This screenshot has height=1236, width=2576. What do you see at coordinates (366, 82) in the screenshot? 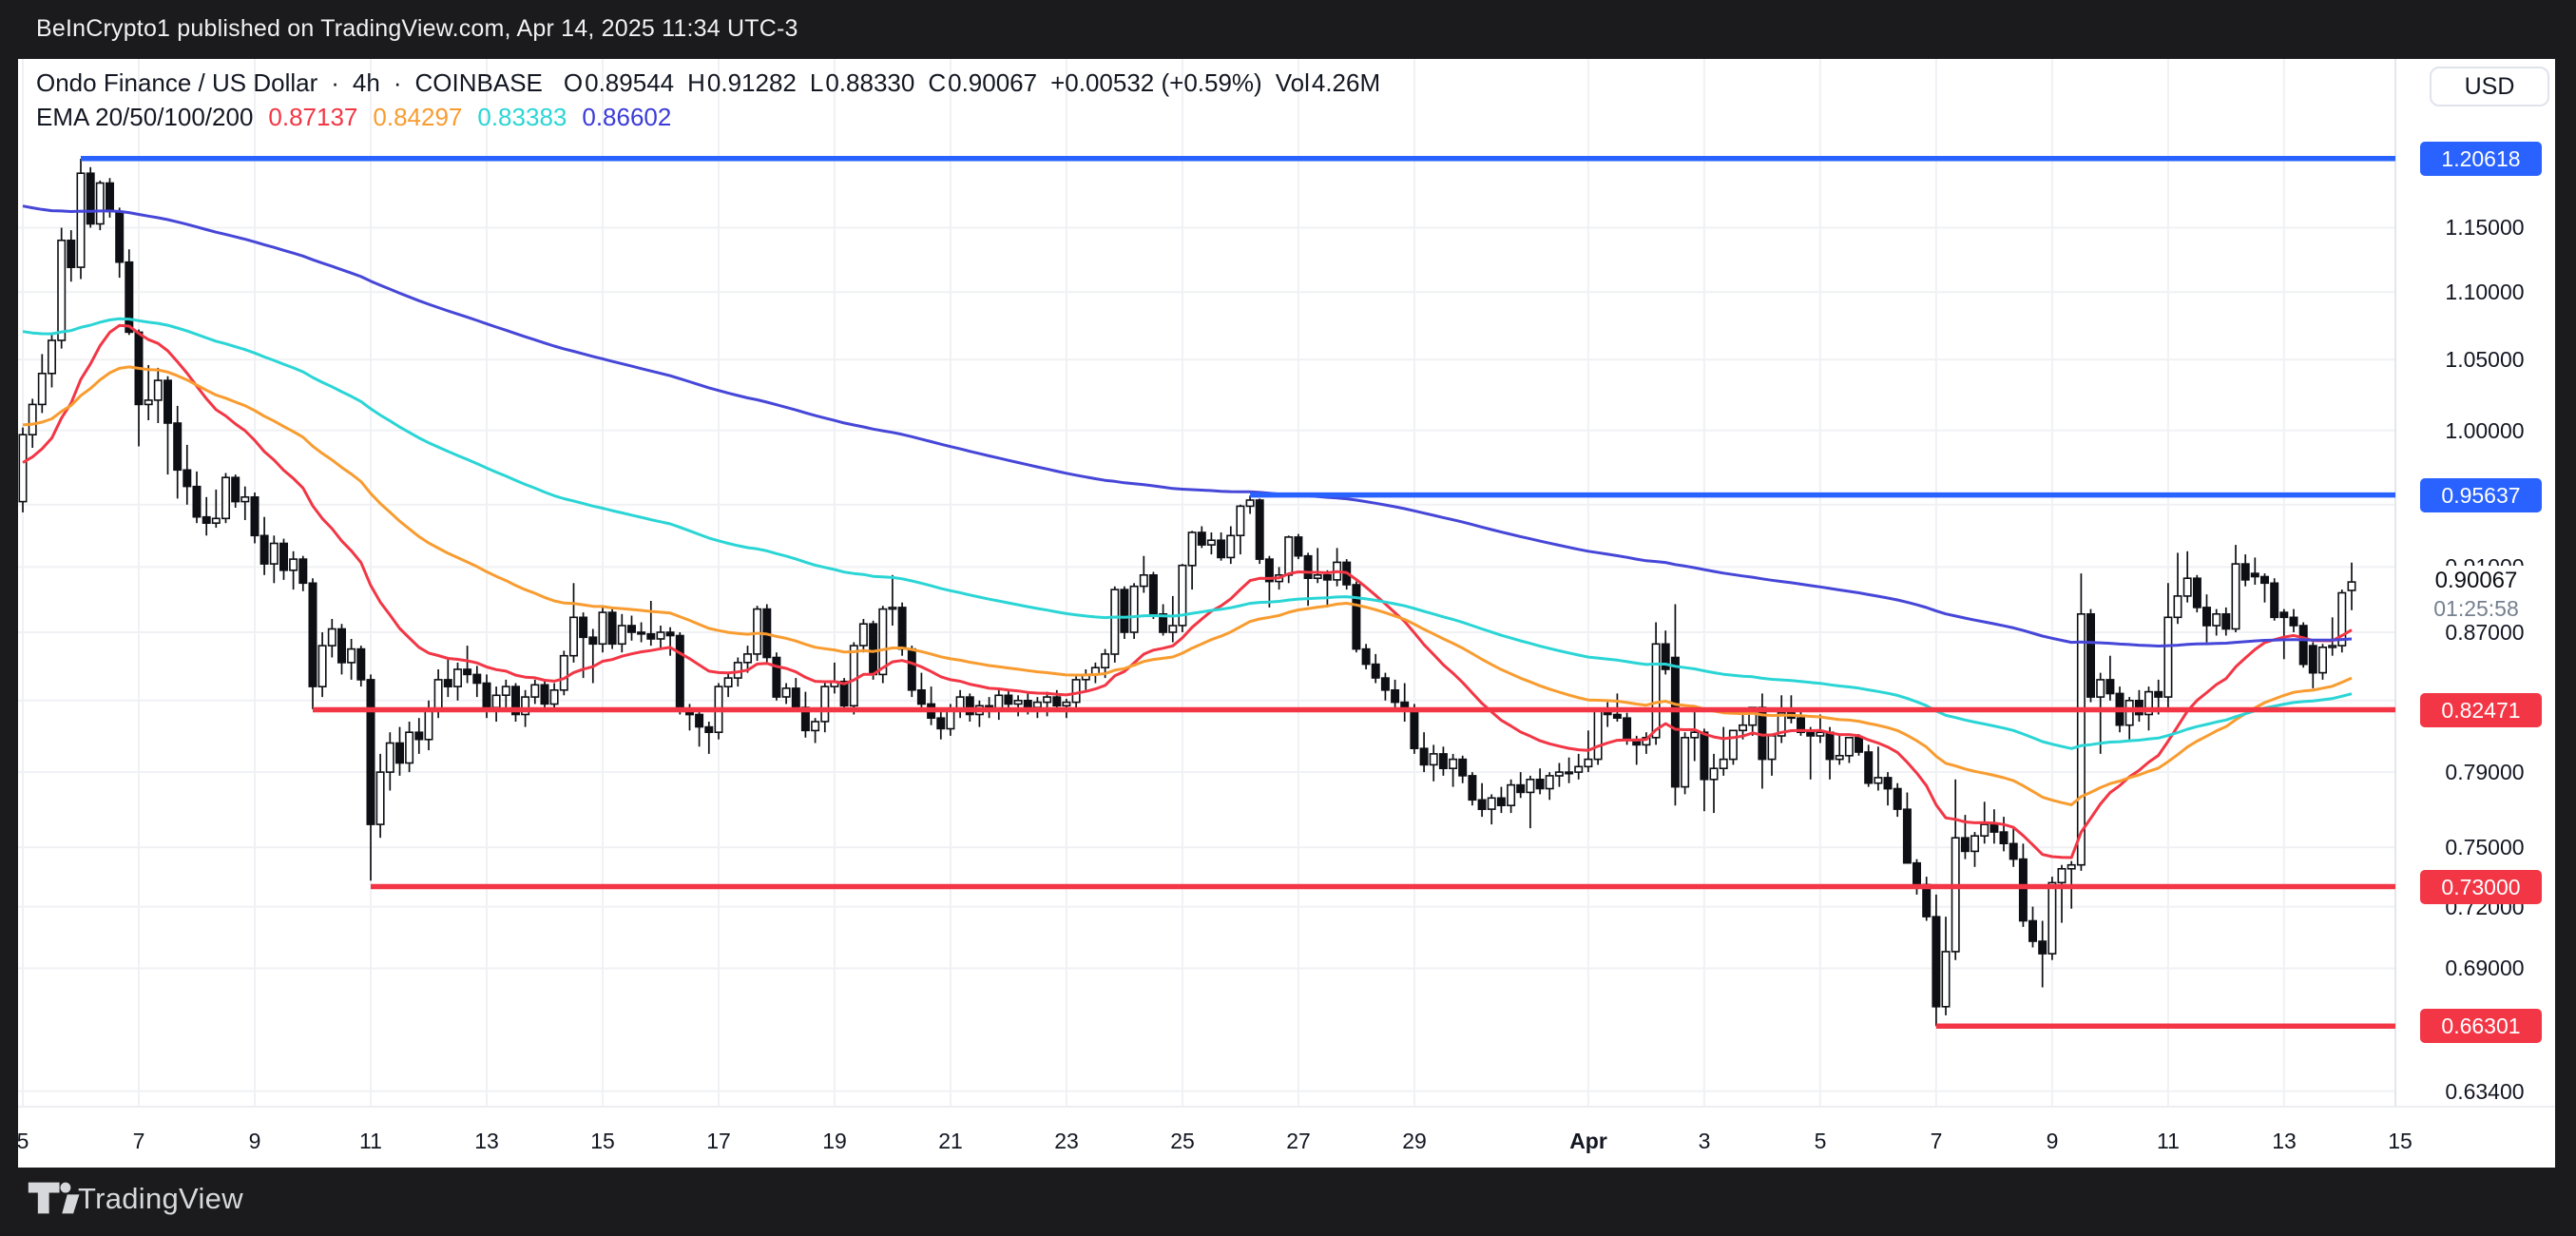
I see `interval-label: 4h` at bounding box center [366, 82].